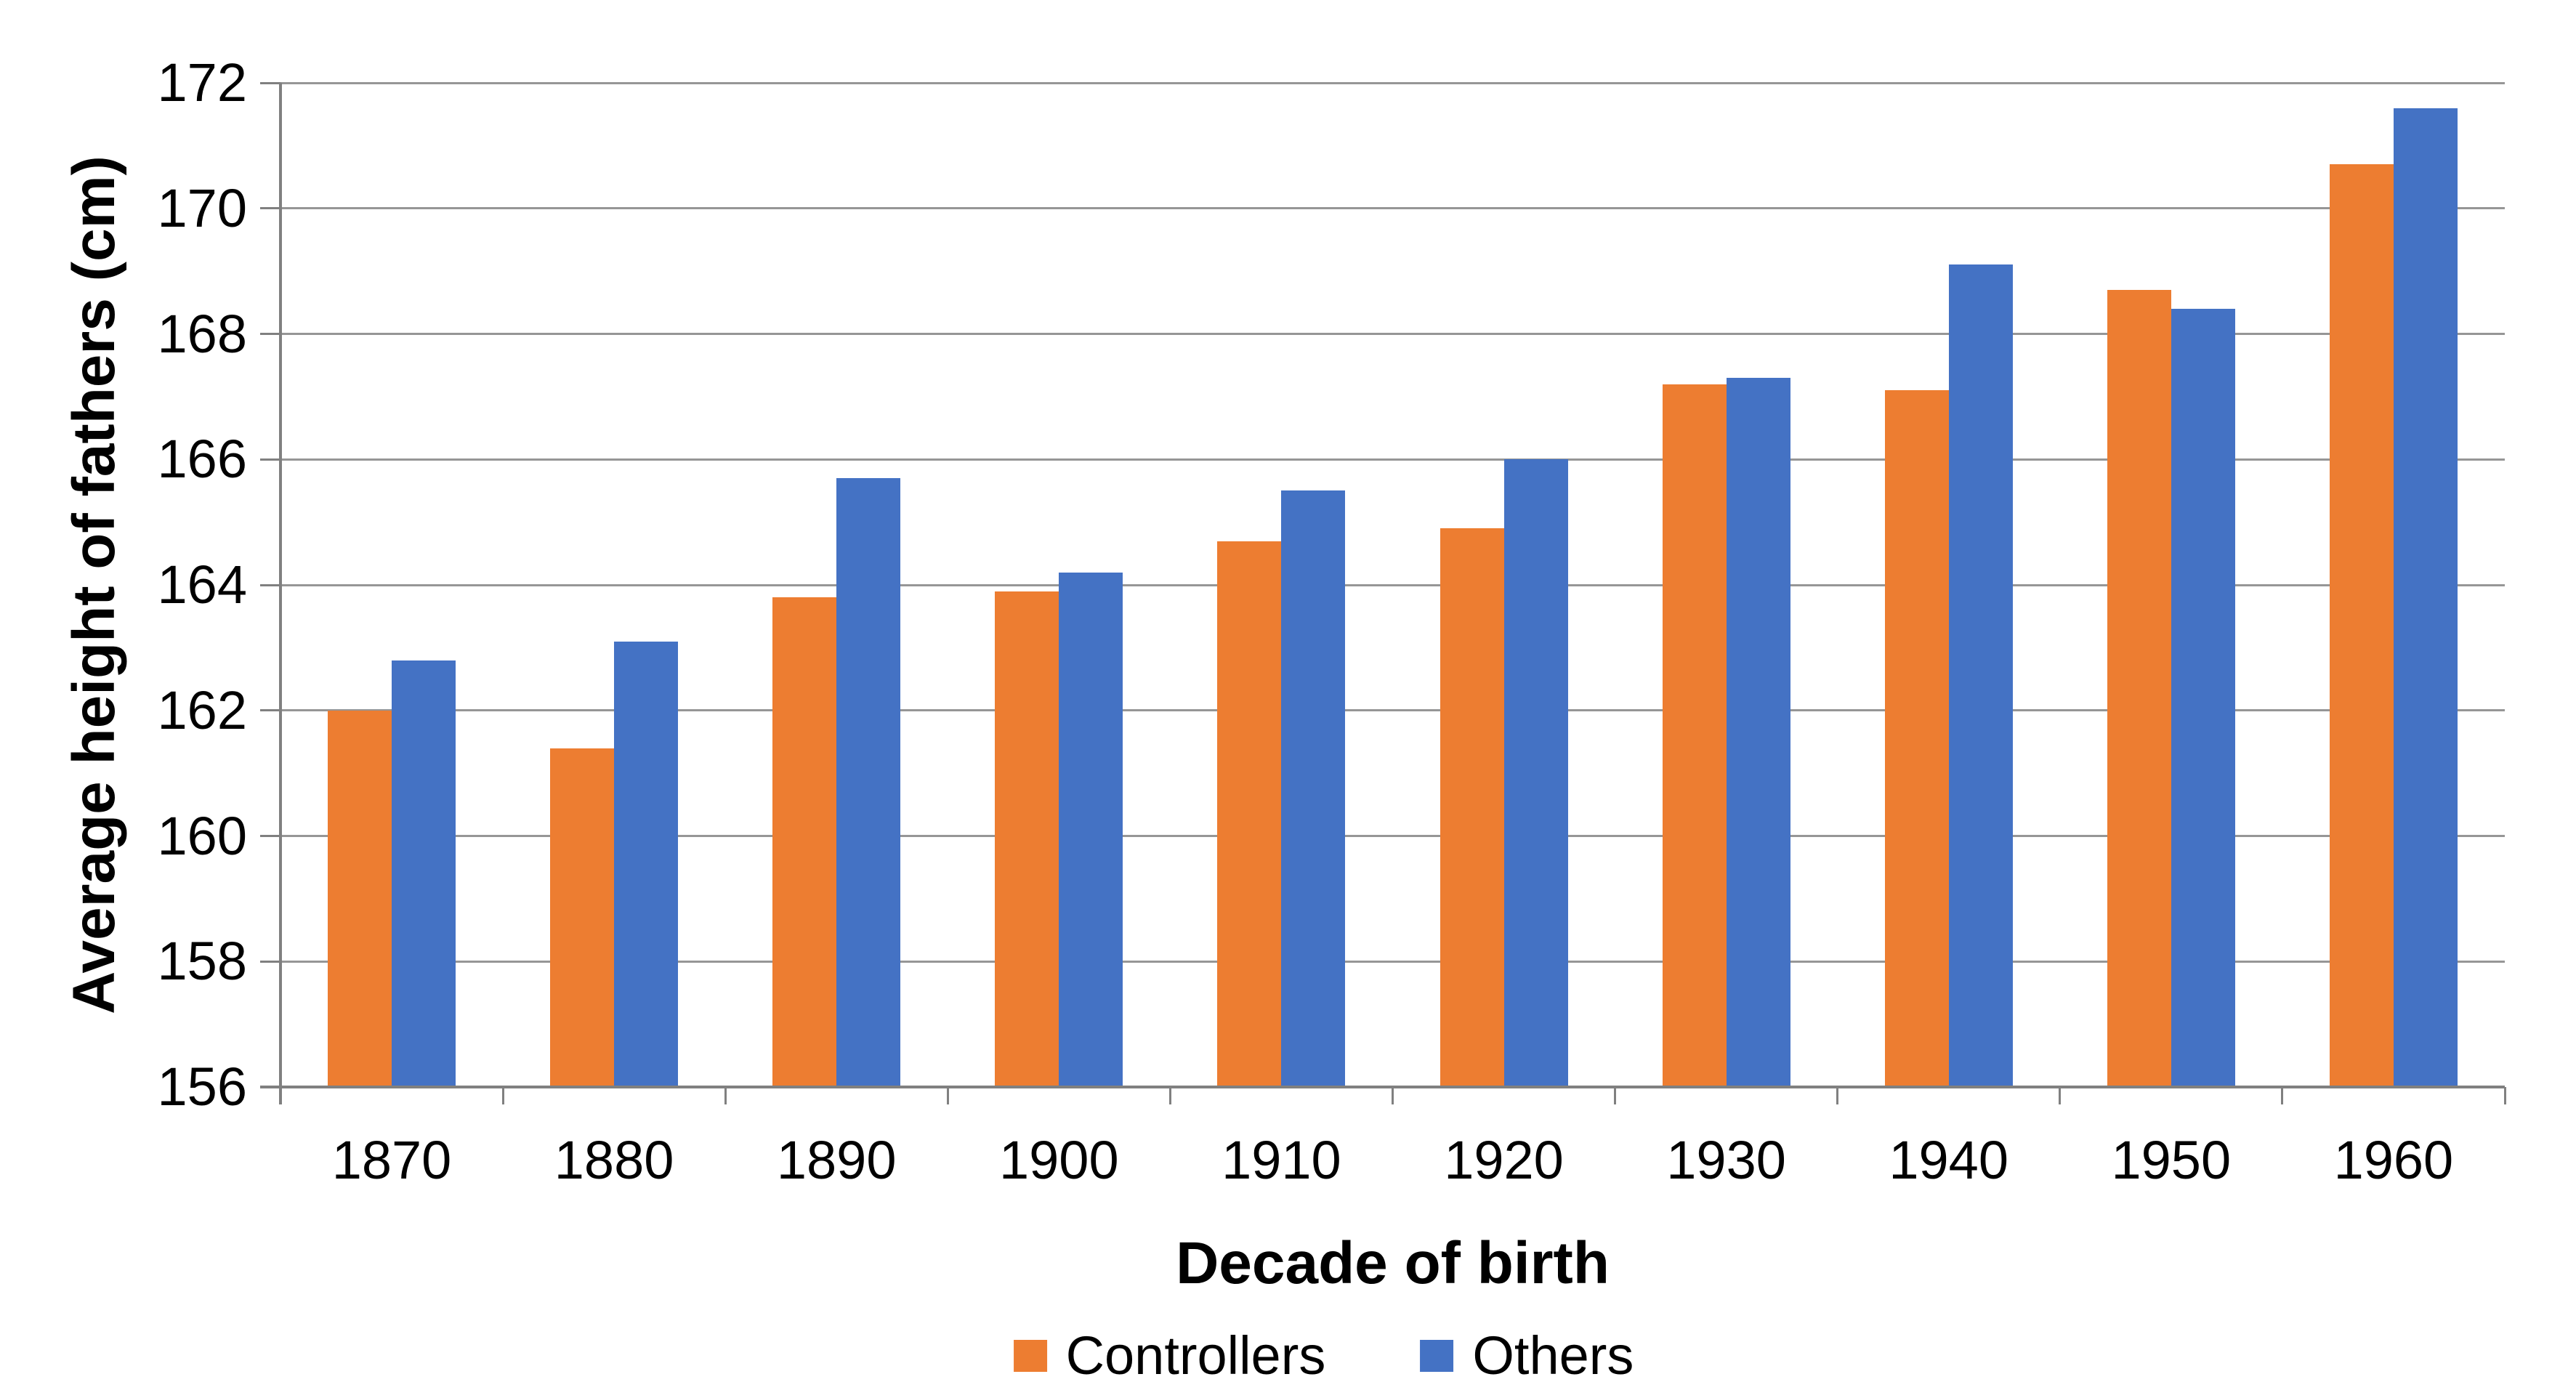 The image size is (2576, 1390). Describe the element at coordinates (1383, 1087) in the screenshot. I see `x-axis-line` at that location.